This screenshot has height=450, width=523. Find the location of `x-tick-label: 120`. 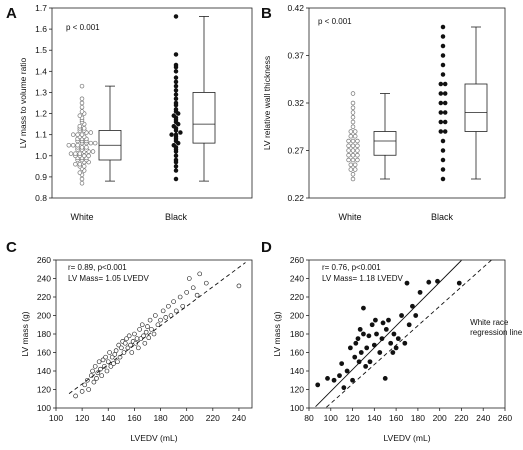

x-tick-label: 120 is located at coordinates (352, 418).